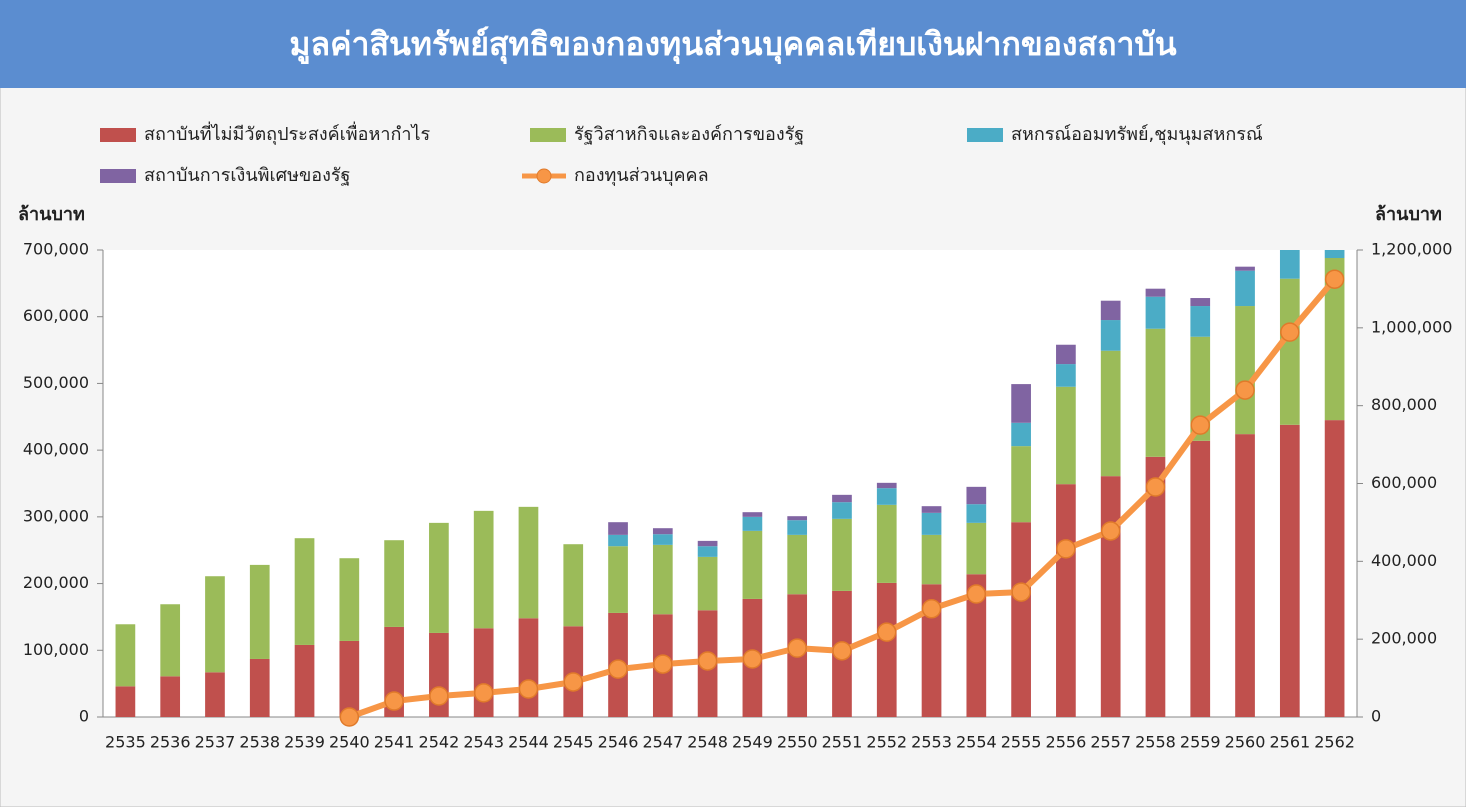 The height and width of the screenshot is (807, 1466). I want to click on x-tick-label: 2562, so click(1334, 742).